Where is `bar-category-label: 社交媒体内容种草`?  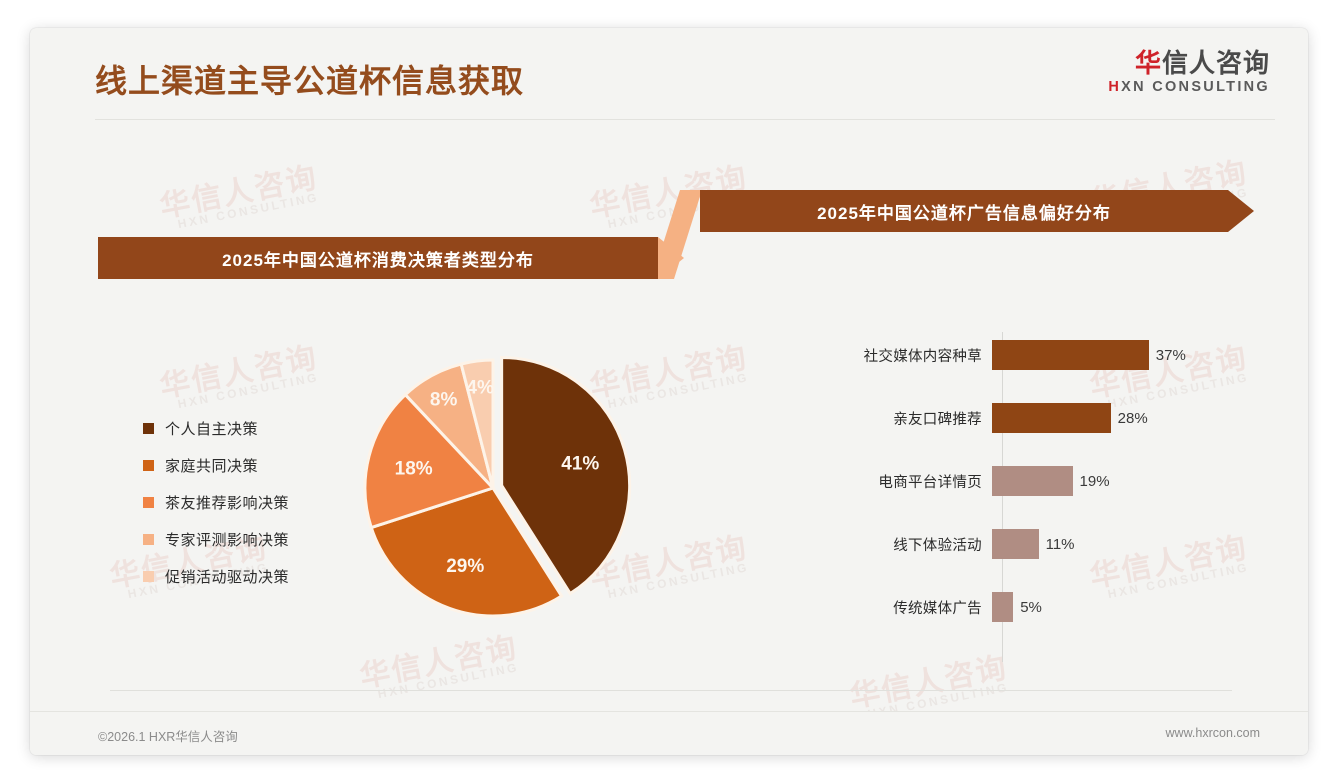
bar-category-label: 社交媒体内容种草 is located at coordinates (922, 356).